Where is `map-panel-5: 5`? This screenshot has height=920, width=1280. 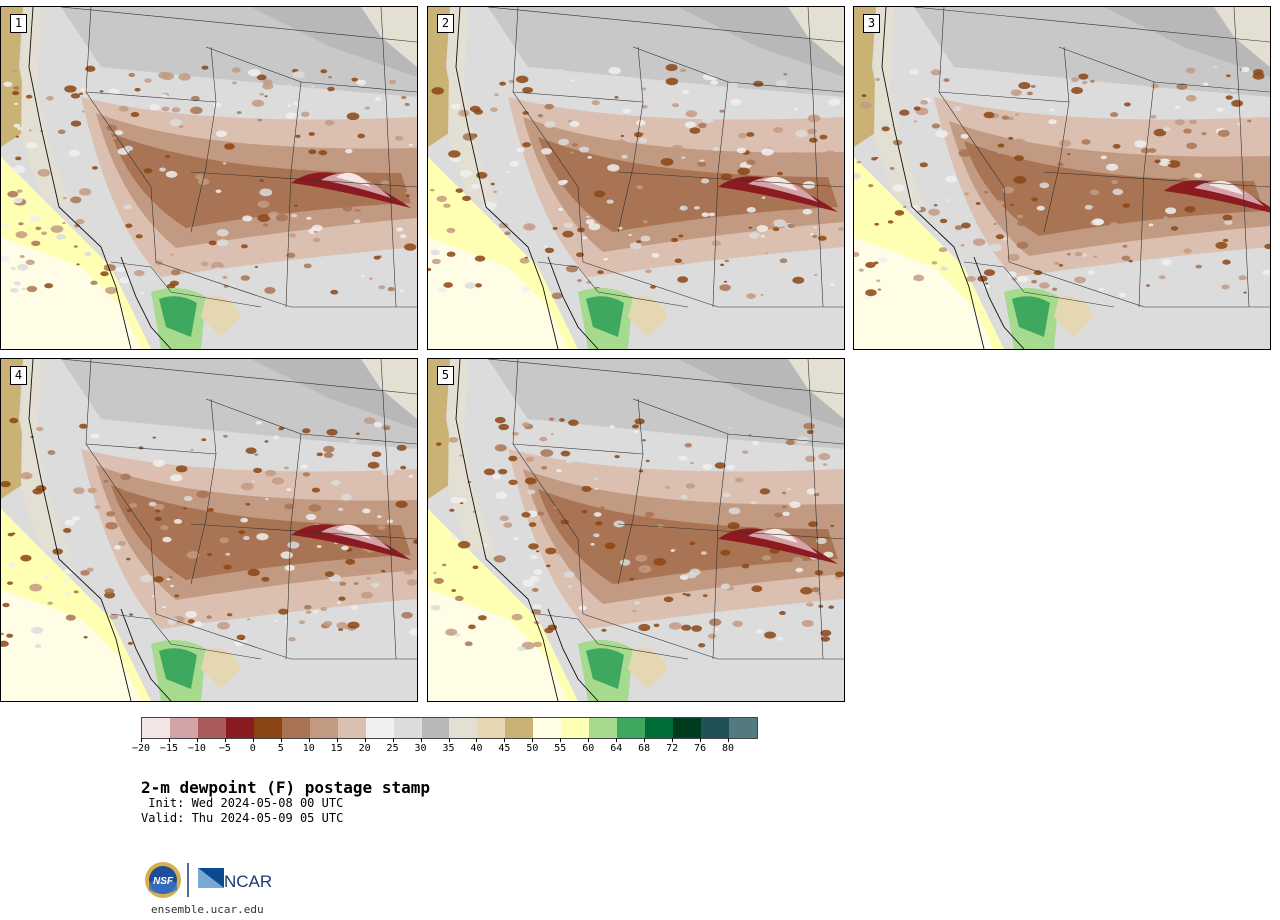 map-panel-5: 5 is located at coordinates (636, 530).